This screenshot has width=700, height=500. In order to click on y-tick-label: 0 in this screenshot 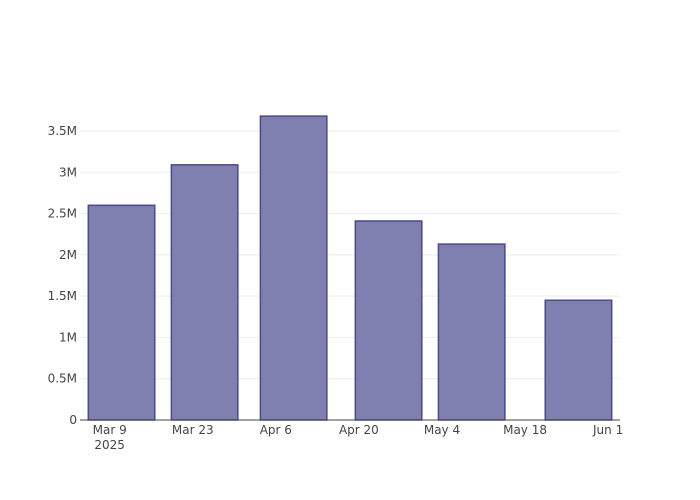, I will do `click(73, 420)`.